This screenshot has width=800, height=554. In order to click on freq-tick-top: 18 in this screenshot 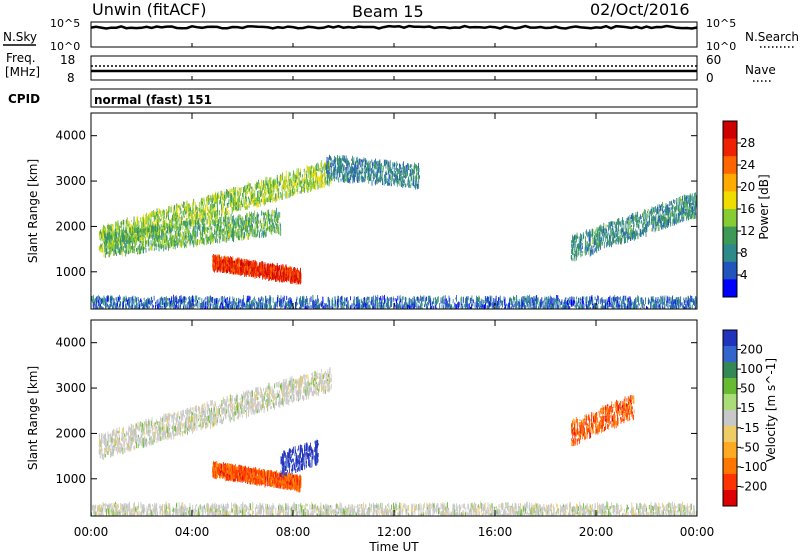, I will do `click(67, 60)`.